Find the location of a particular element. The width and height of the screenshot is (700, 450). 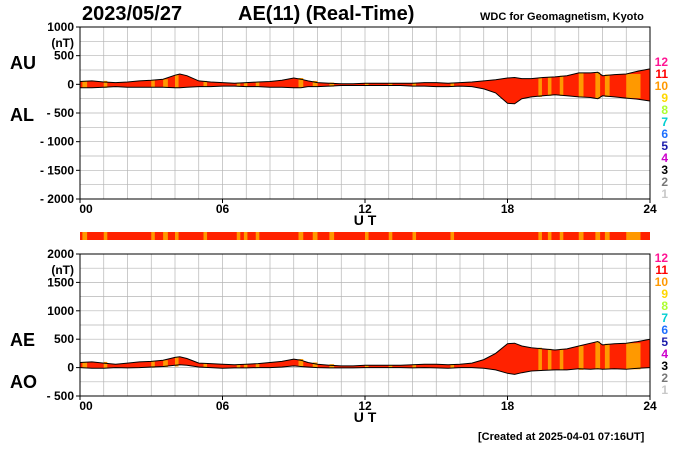

data-area-ae-ao is located at coordinates (365, 357).